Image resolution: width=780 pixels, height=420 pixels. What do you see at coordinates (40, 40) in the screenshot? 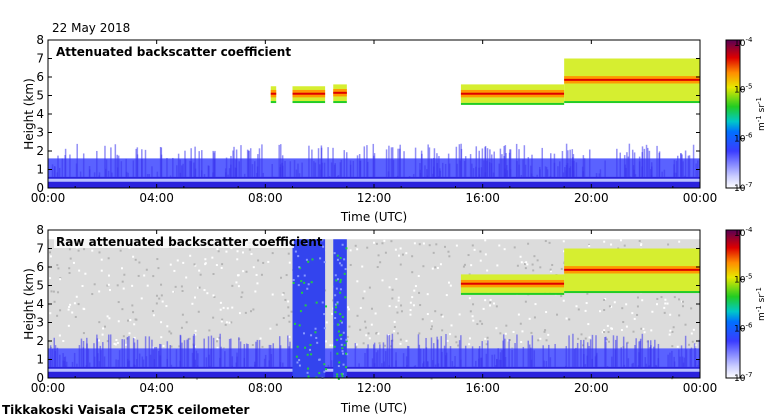
I see `y-tick-label: 8` at bounding box center [40, 40].